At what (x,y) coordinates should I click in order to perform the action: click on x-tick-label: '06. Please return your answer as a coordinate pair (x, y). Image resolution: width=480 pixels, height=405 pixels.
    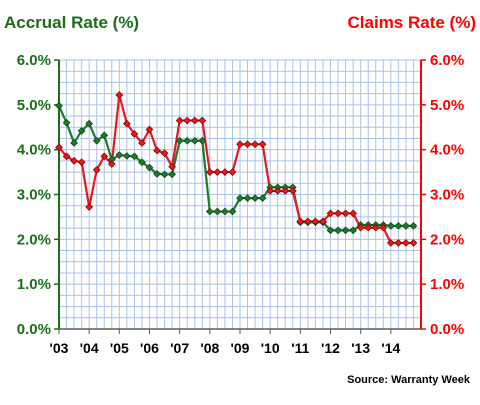
    Looking at the image, I should click on (149, 348).